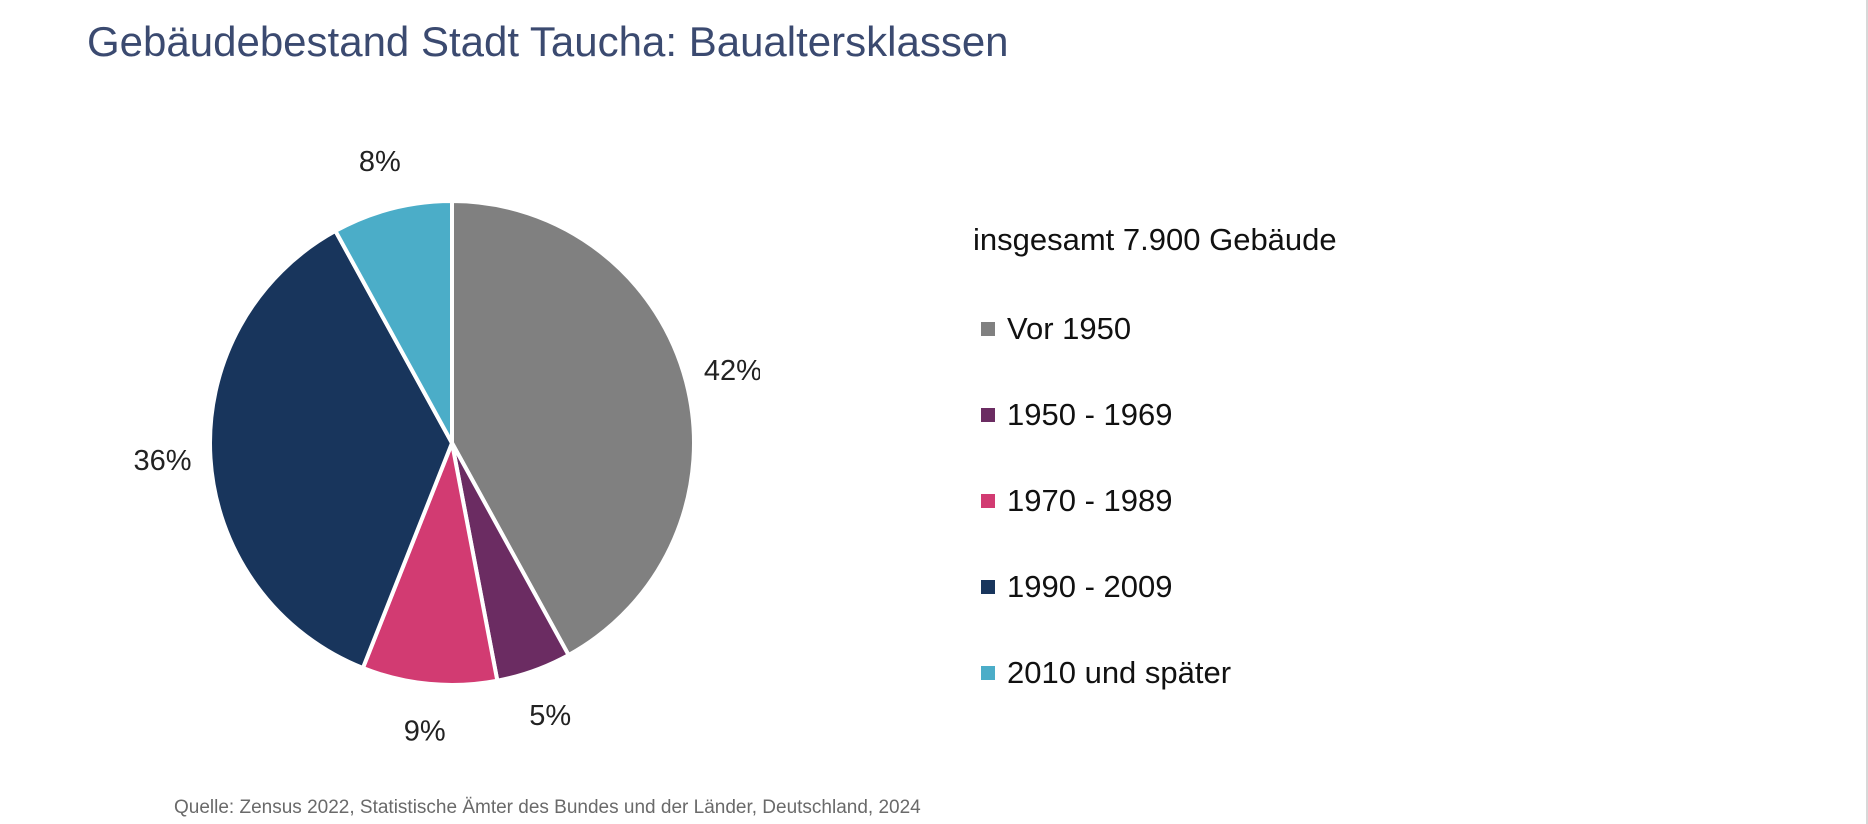  Describe the element at coordinates (331, 449) in the screenshot. I see `slice-1990-2009` at that location.